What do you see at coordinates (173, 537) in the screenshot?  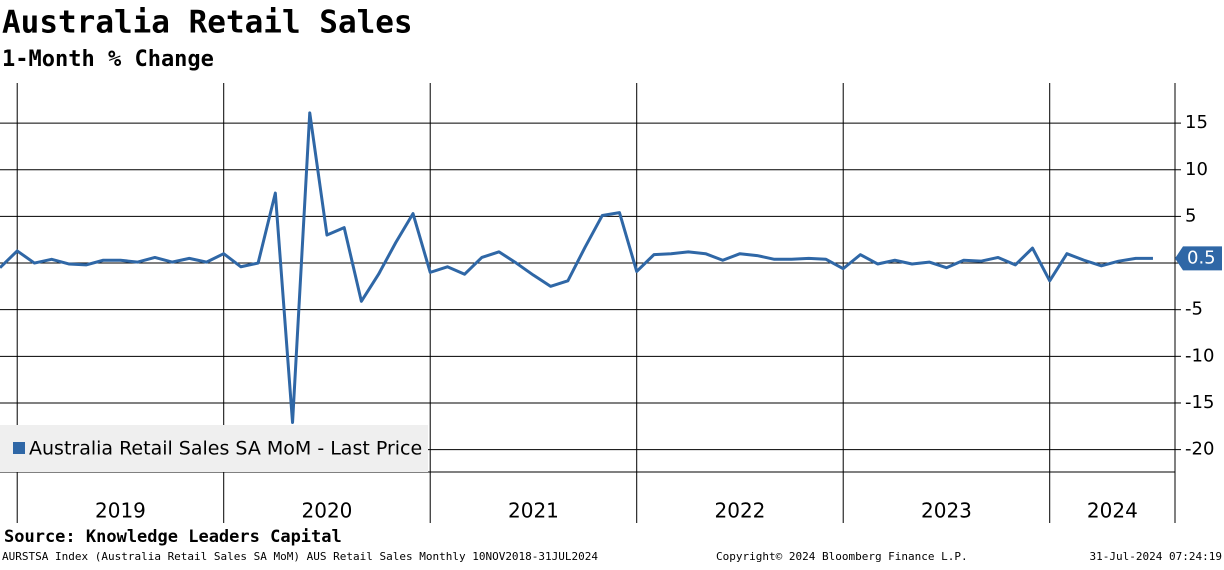 I see `source: Source: Knowledge Leaders Capital` at bounding box center [173, 537].